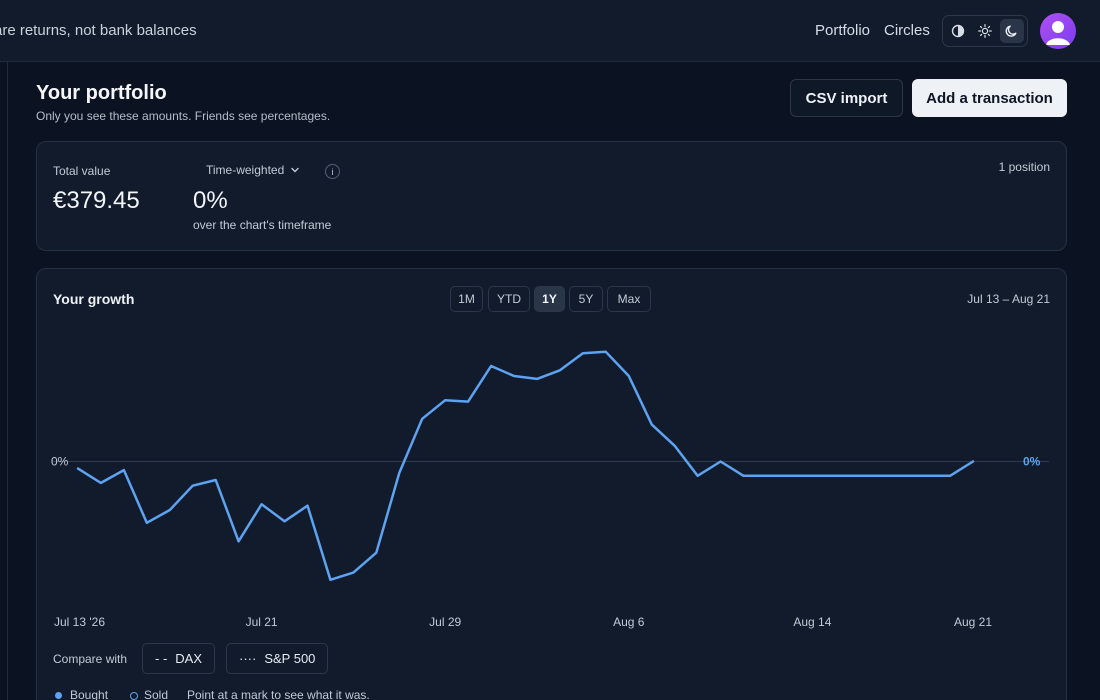 The width and height of the screenshot is (1100, 700). What do you see at coordinates (90, 659) in the screenshot?
I see `compare-label: Compare with` at bounding box center [90, 659].